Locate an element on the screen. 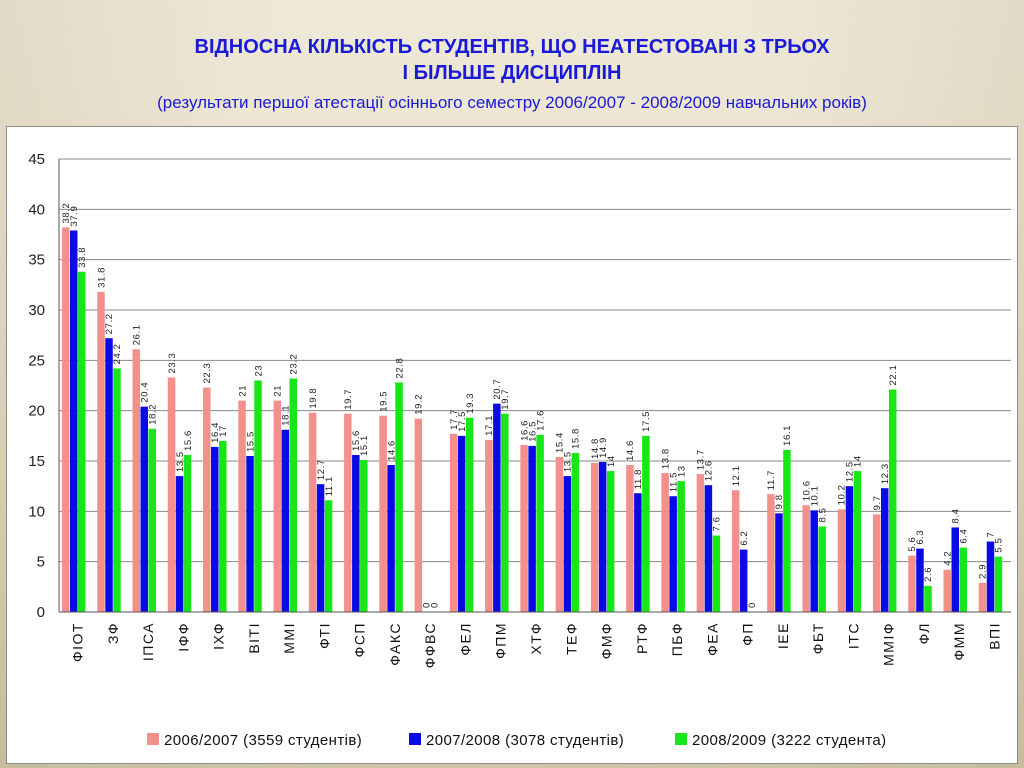  legend-label-2: 2007/2008 (3078 студентів) is located at coordinates (525, 740).